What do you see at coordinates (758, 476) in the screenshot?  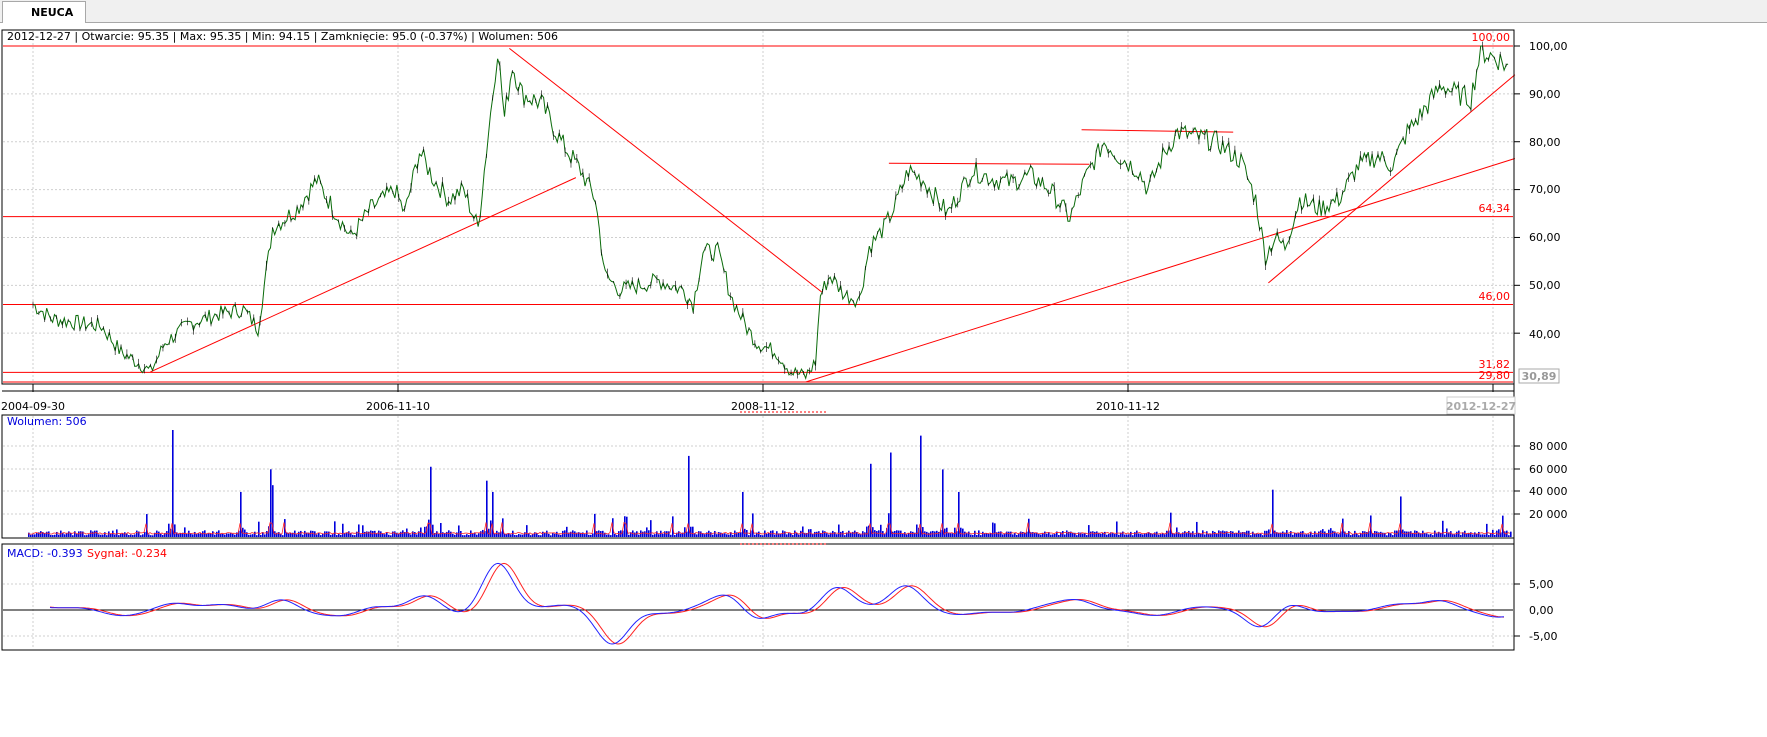 I see `volume-panel-frame` at bounding box center [758, 476].